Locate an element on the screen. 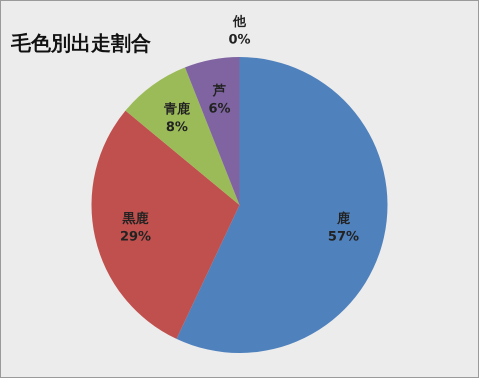 This screenshot has height=378, width=479. data-label: 6% is located at coordinates (219, 109).